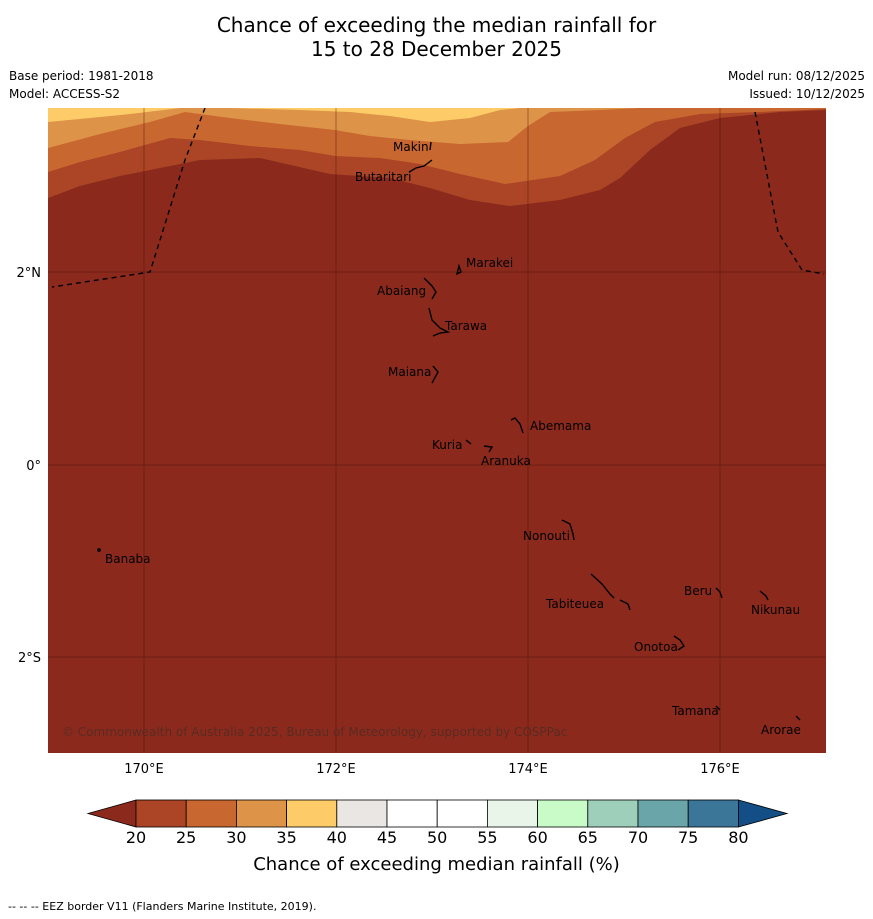  I want to click on lon-label-170e: 170°E, so click(144, 769).